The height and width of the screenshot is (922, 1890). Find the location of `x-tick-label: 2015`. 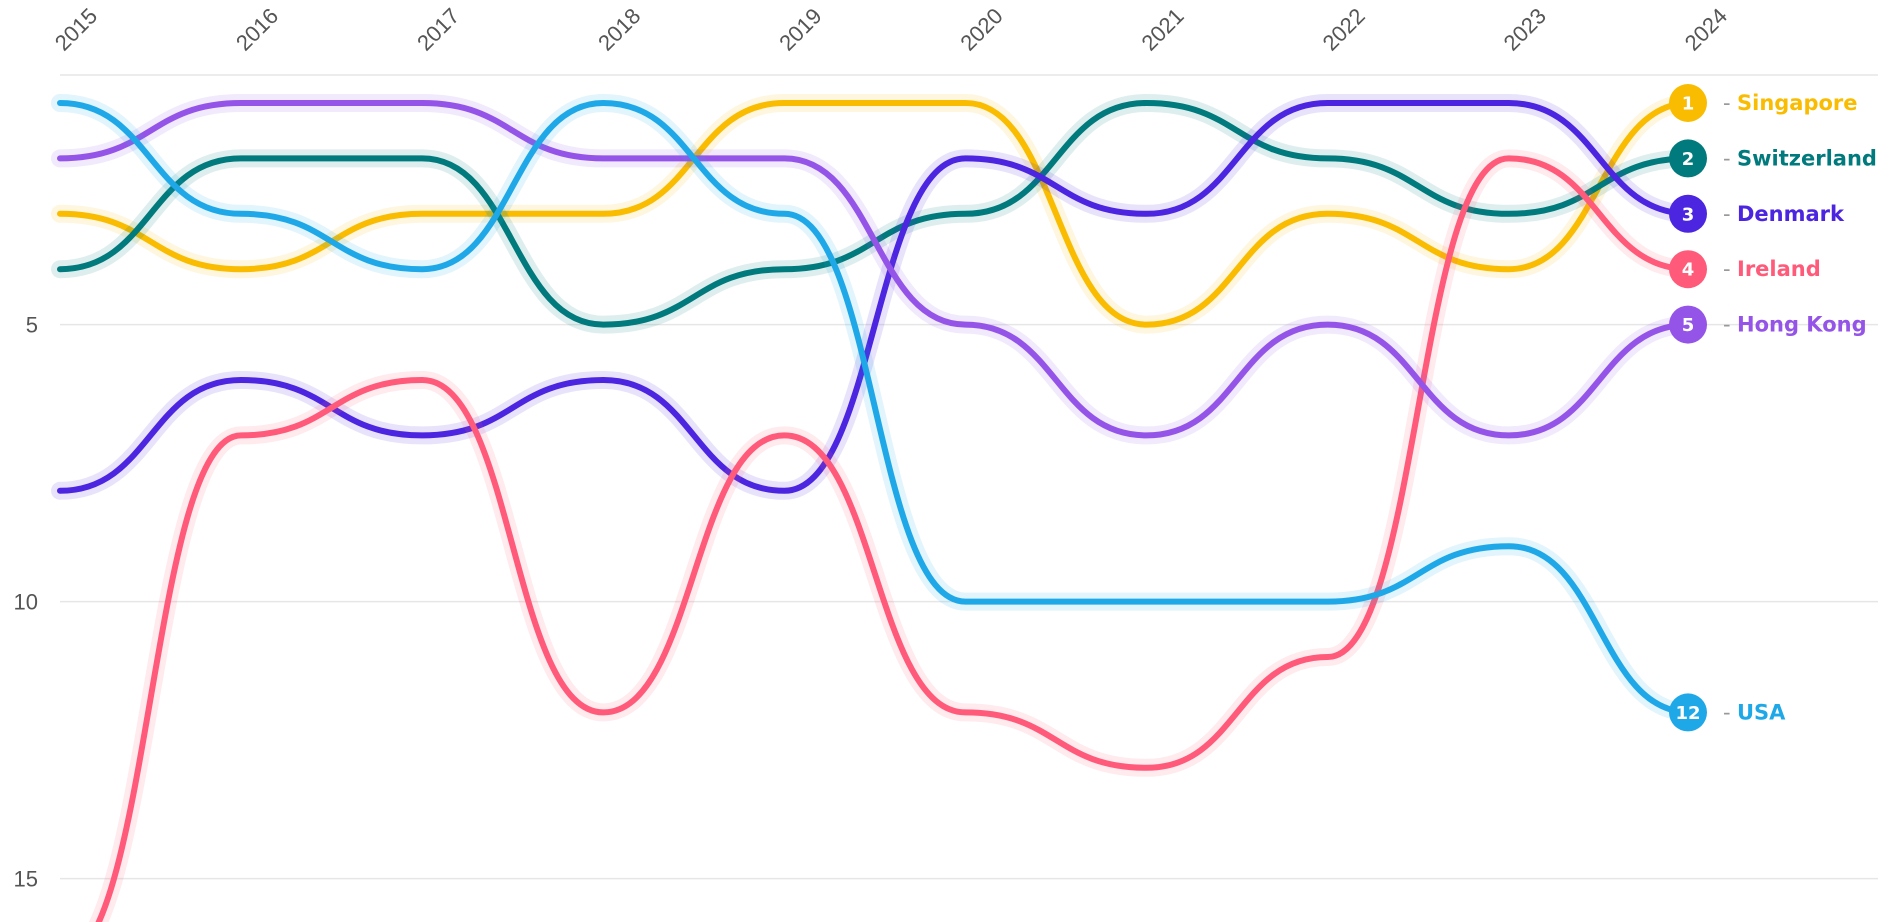

x-tick-label: 2015 is located at coordinates (76, 29).